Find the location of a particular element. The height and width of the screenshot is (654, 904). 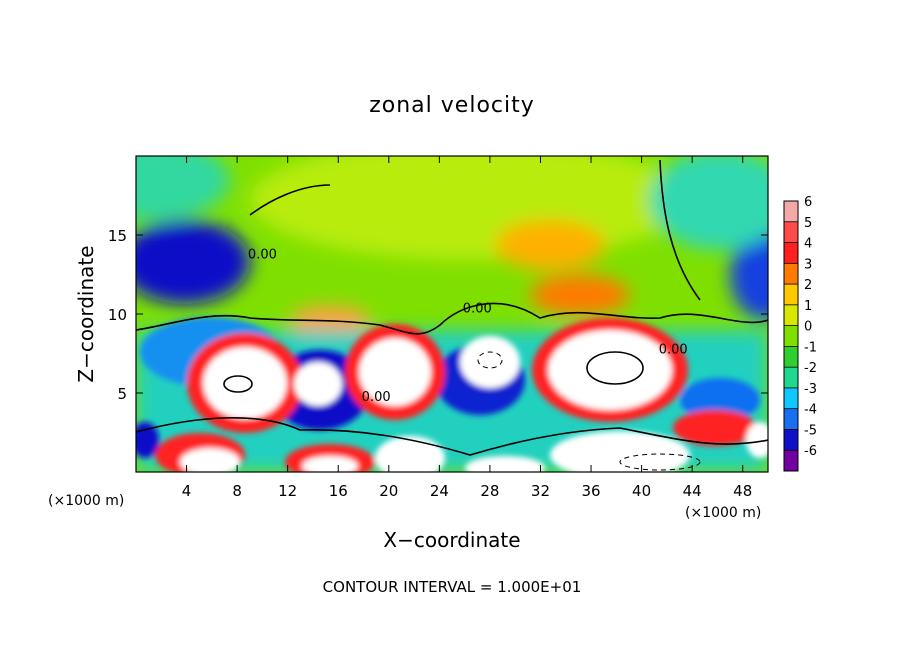

y-tick-label: 5 is located at coordinates (122, 394).